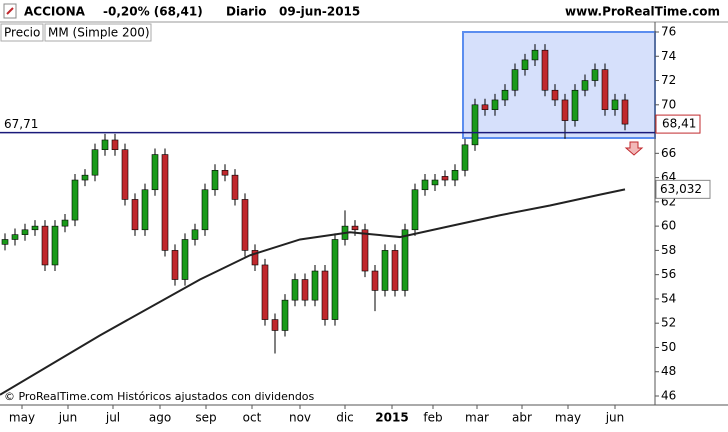 The width and height of the screenshot is (728, 432). What do you see at coordinates (668, 274) in the screenshot?
I see `y-tick-label: 56` at bounding box center [668, 274].